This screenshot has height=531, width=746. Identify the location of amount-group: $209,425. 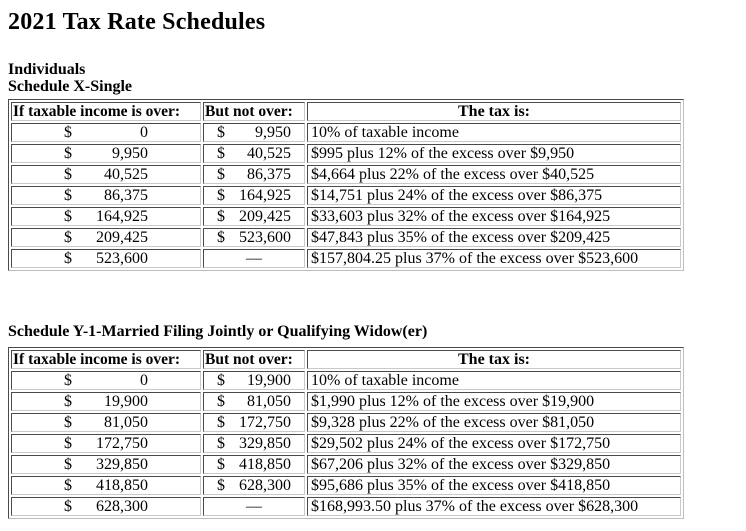
(254, 216).